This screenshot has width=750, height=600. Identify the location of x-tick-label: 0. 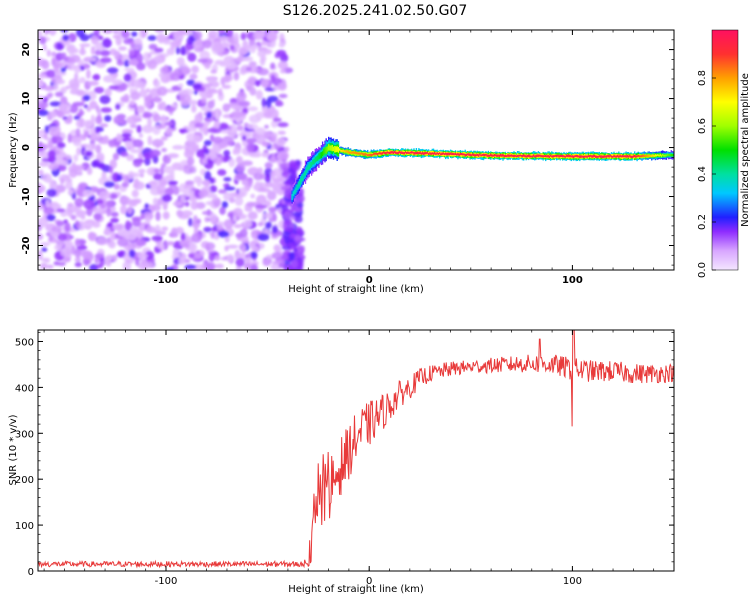
(369, 581).